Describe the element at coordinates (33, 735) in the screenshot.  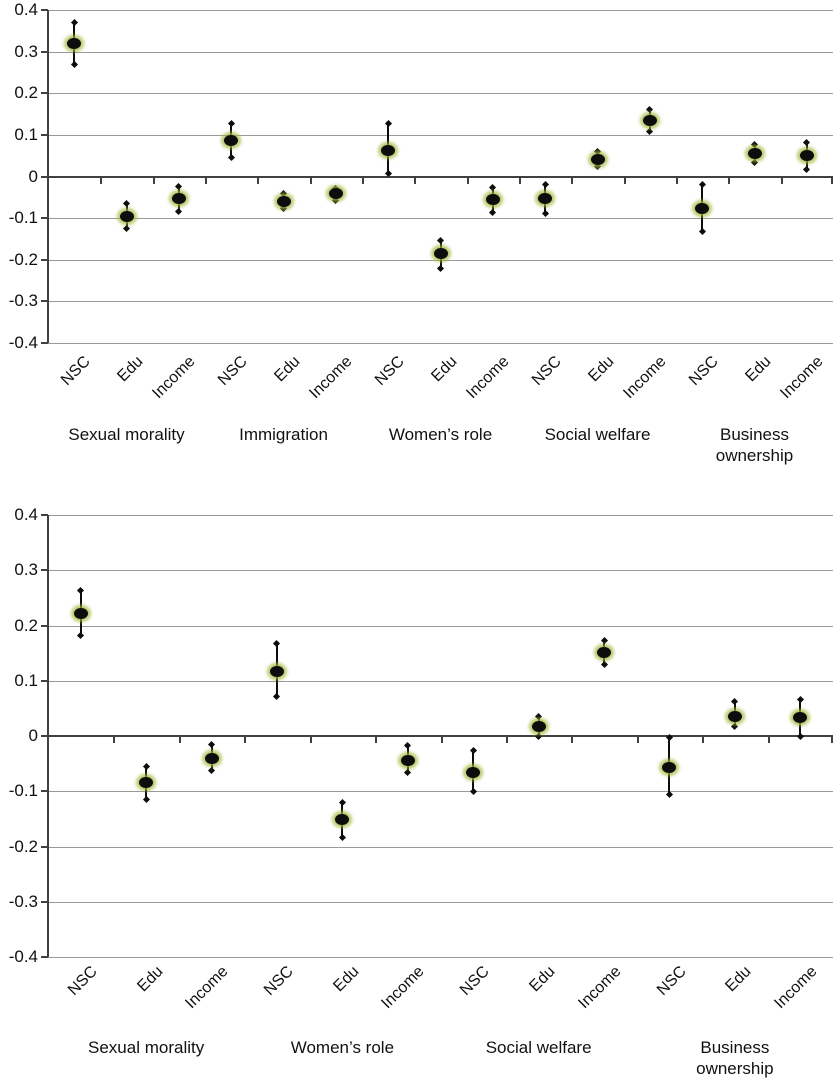
I see `y-axis-tick-label: 0` at that location.